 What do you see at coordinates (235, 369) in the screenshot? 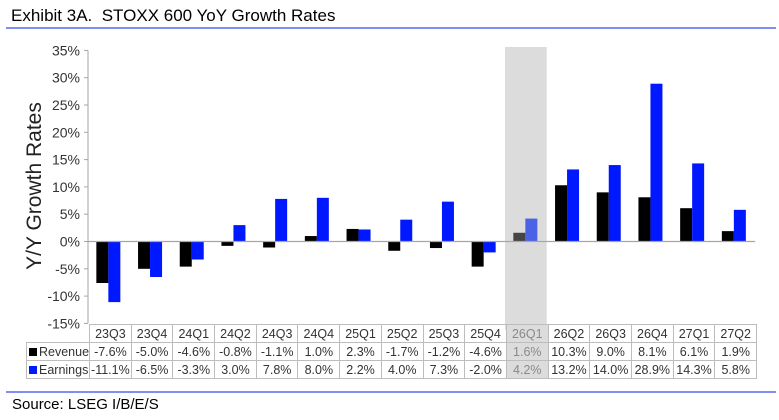
I see `earnings-value-24q2: 3.0%` at bounding box center [235, 369].